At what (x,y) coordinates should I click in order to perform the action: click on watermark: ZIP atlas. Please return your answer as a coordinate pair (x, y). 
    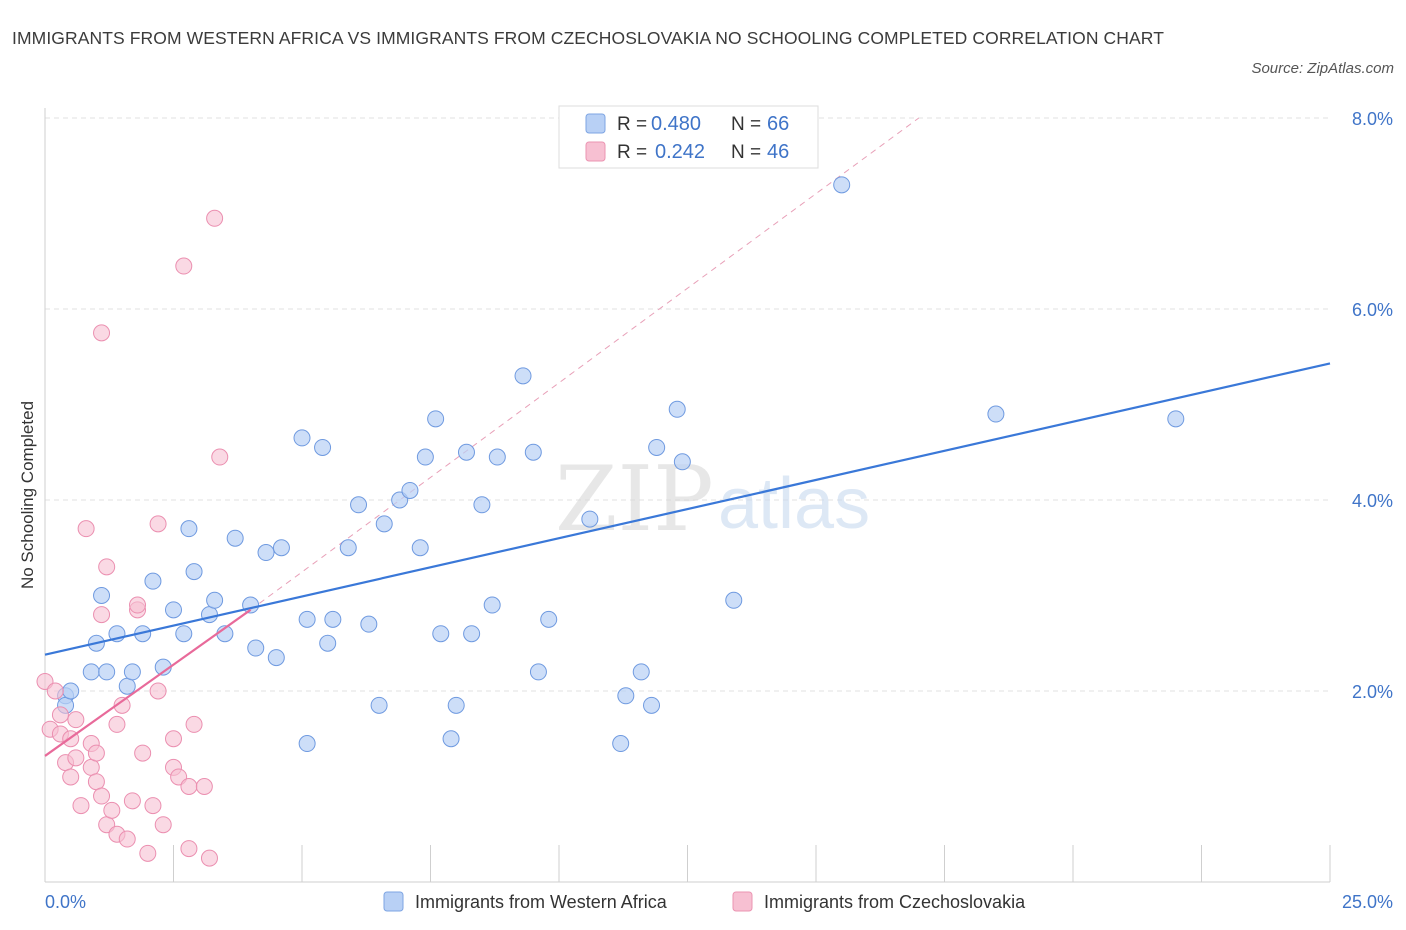
    Looking at the image, I should click on (712, 499).